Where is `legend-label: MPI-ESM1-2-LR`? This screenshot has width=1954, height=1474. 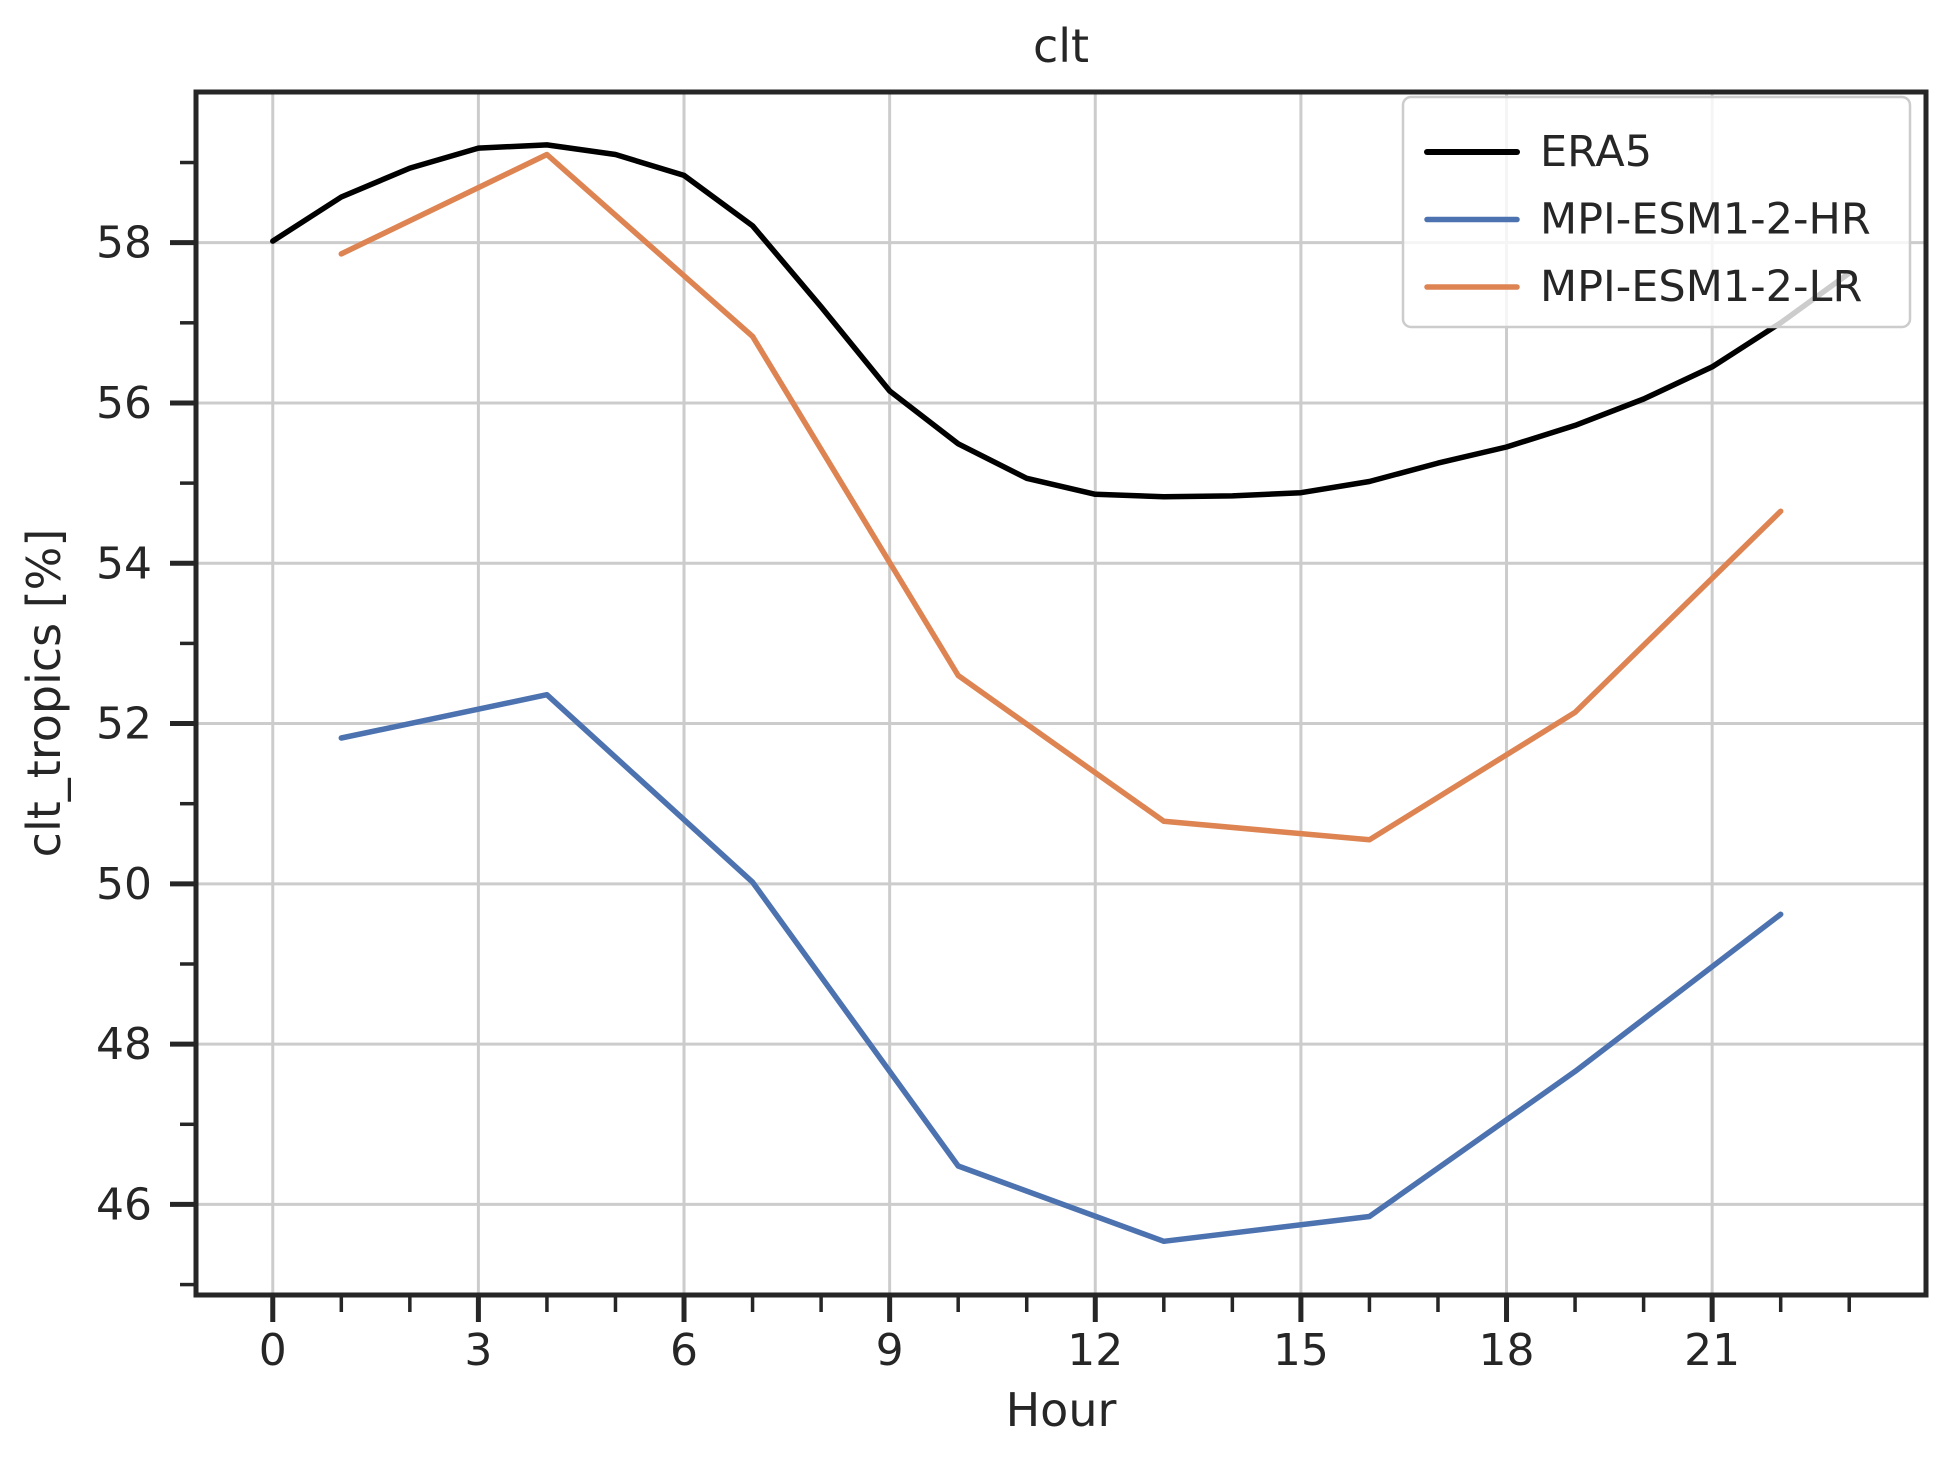 legend-label: MPI-ESM1-2-LR is located at coordinates (1701, 287).